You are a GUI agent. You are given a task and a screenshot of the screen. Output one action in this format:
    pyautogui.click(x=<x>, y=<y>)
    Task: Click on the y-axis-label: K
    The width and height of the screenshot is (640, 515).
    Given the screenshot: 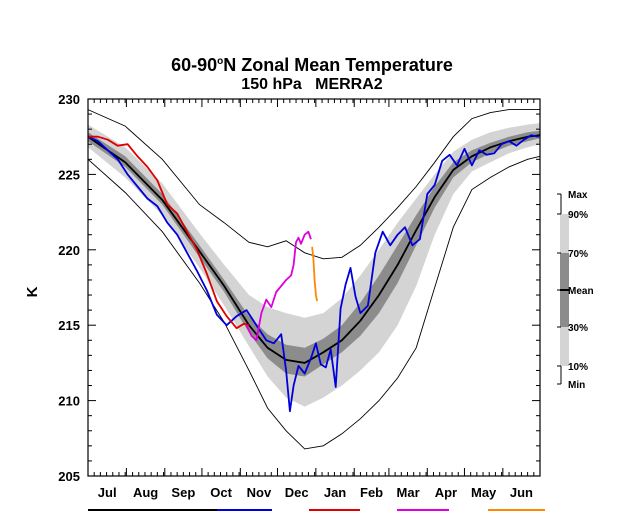 What is the action you would take?
    pyautogui.click(x=32, y=291)
    